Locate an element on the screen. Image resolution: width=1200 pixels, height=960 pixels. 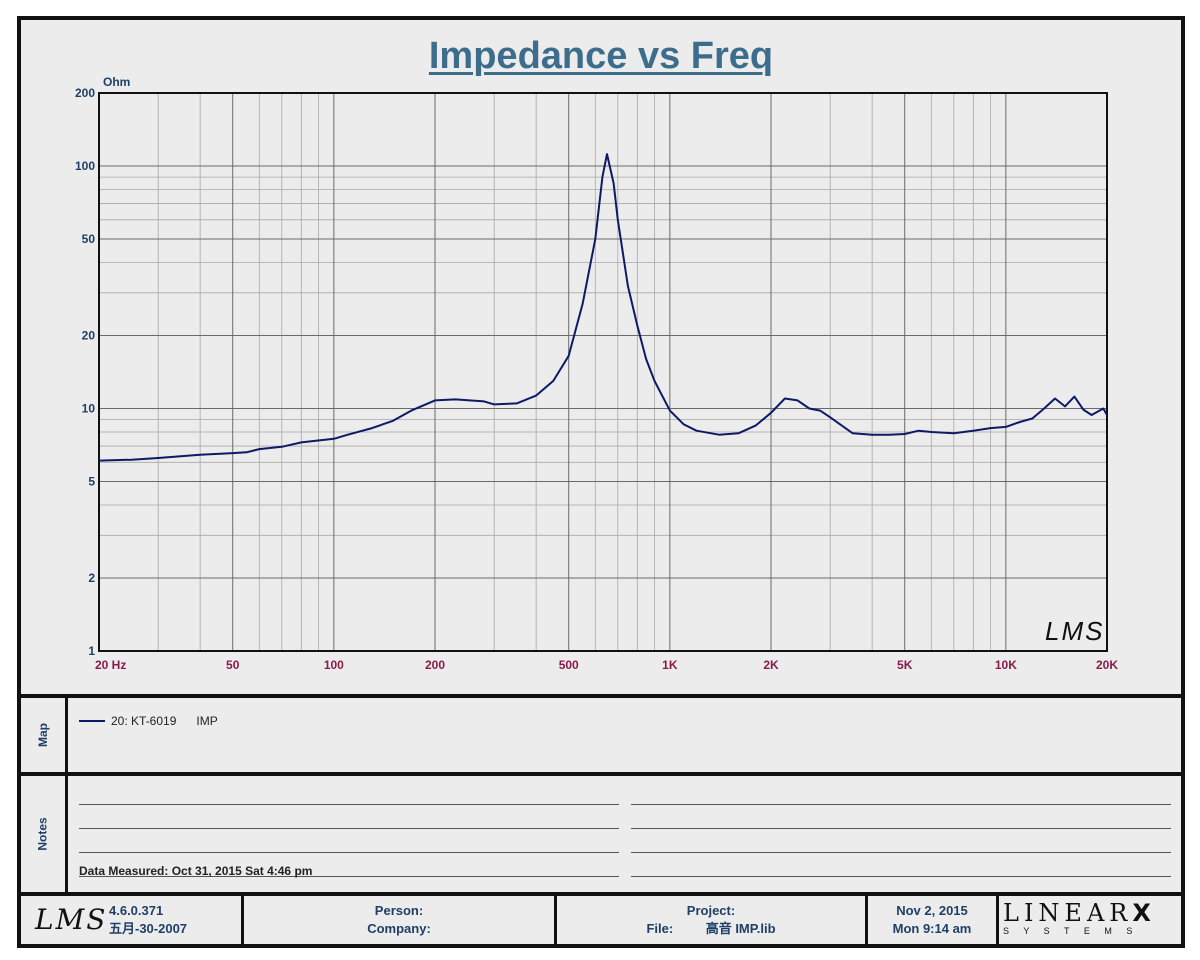
x-tick-label: 500 is located at coordinates (569, 665).